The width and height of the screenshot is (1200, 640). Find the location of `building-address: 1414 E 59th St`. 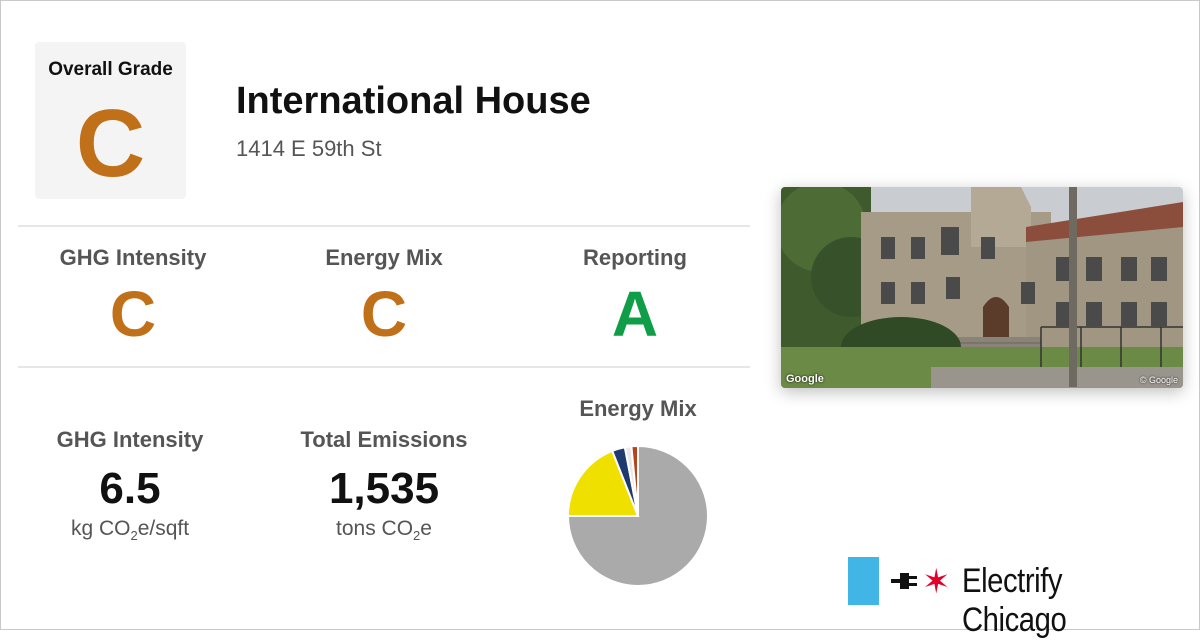

building-address: 1414 E 59th St is located at coordinates (309, 148).